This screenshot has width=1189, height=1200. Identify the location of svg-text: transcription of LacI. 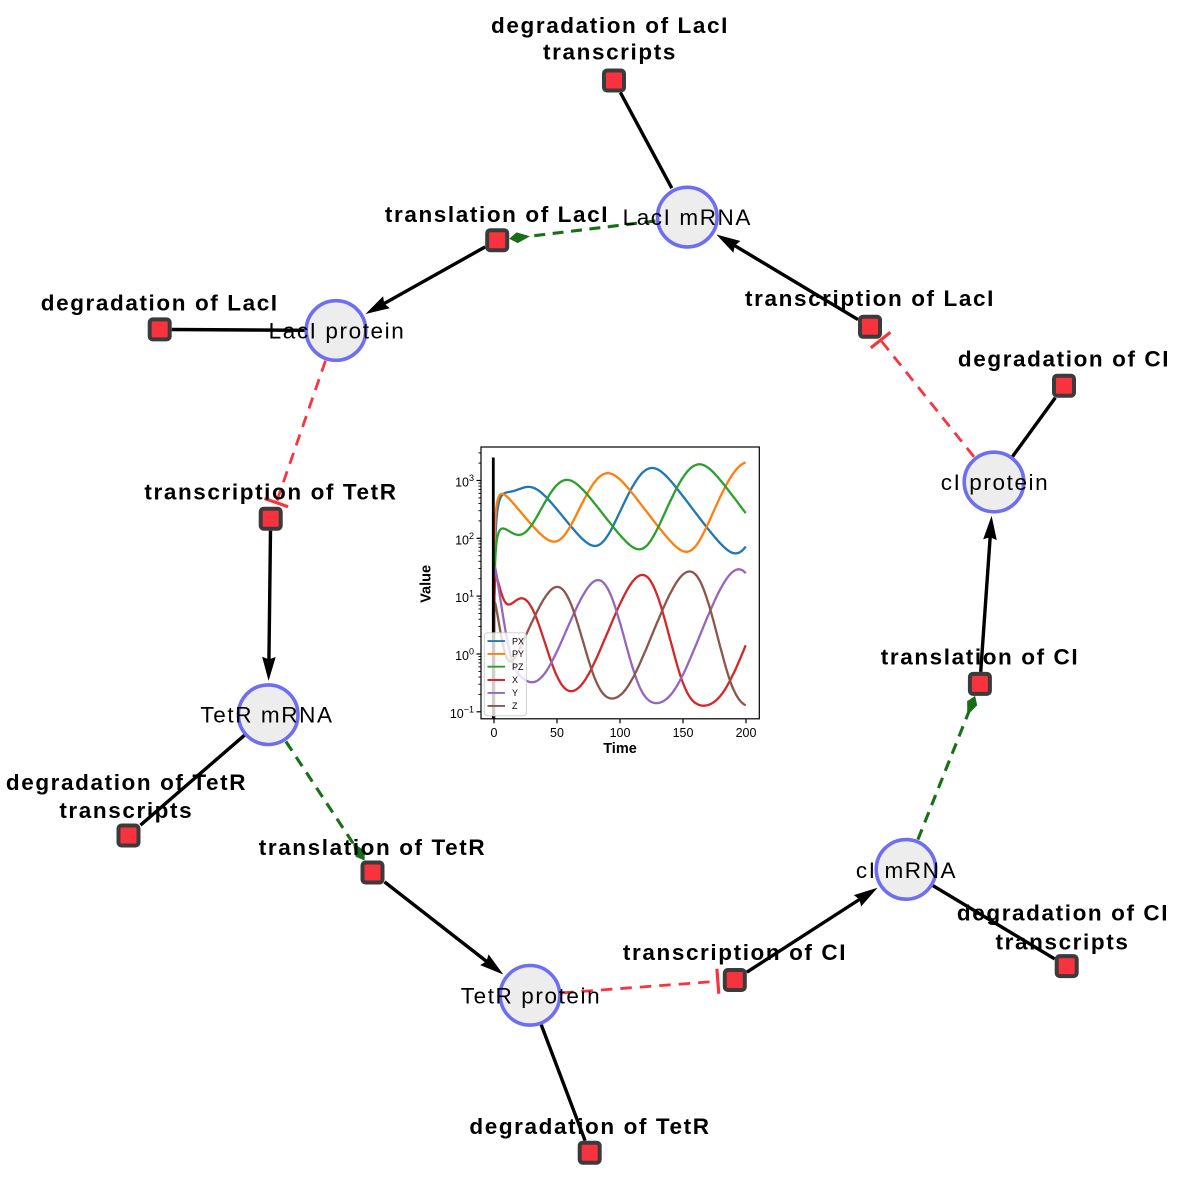
(870, 298).